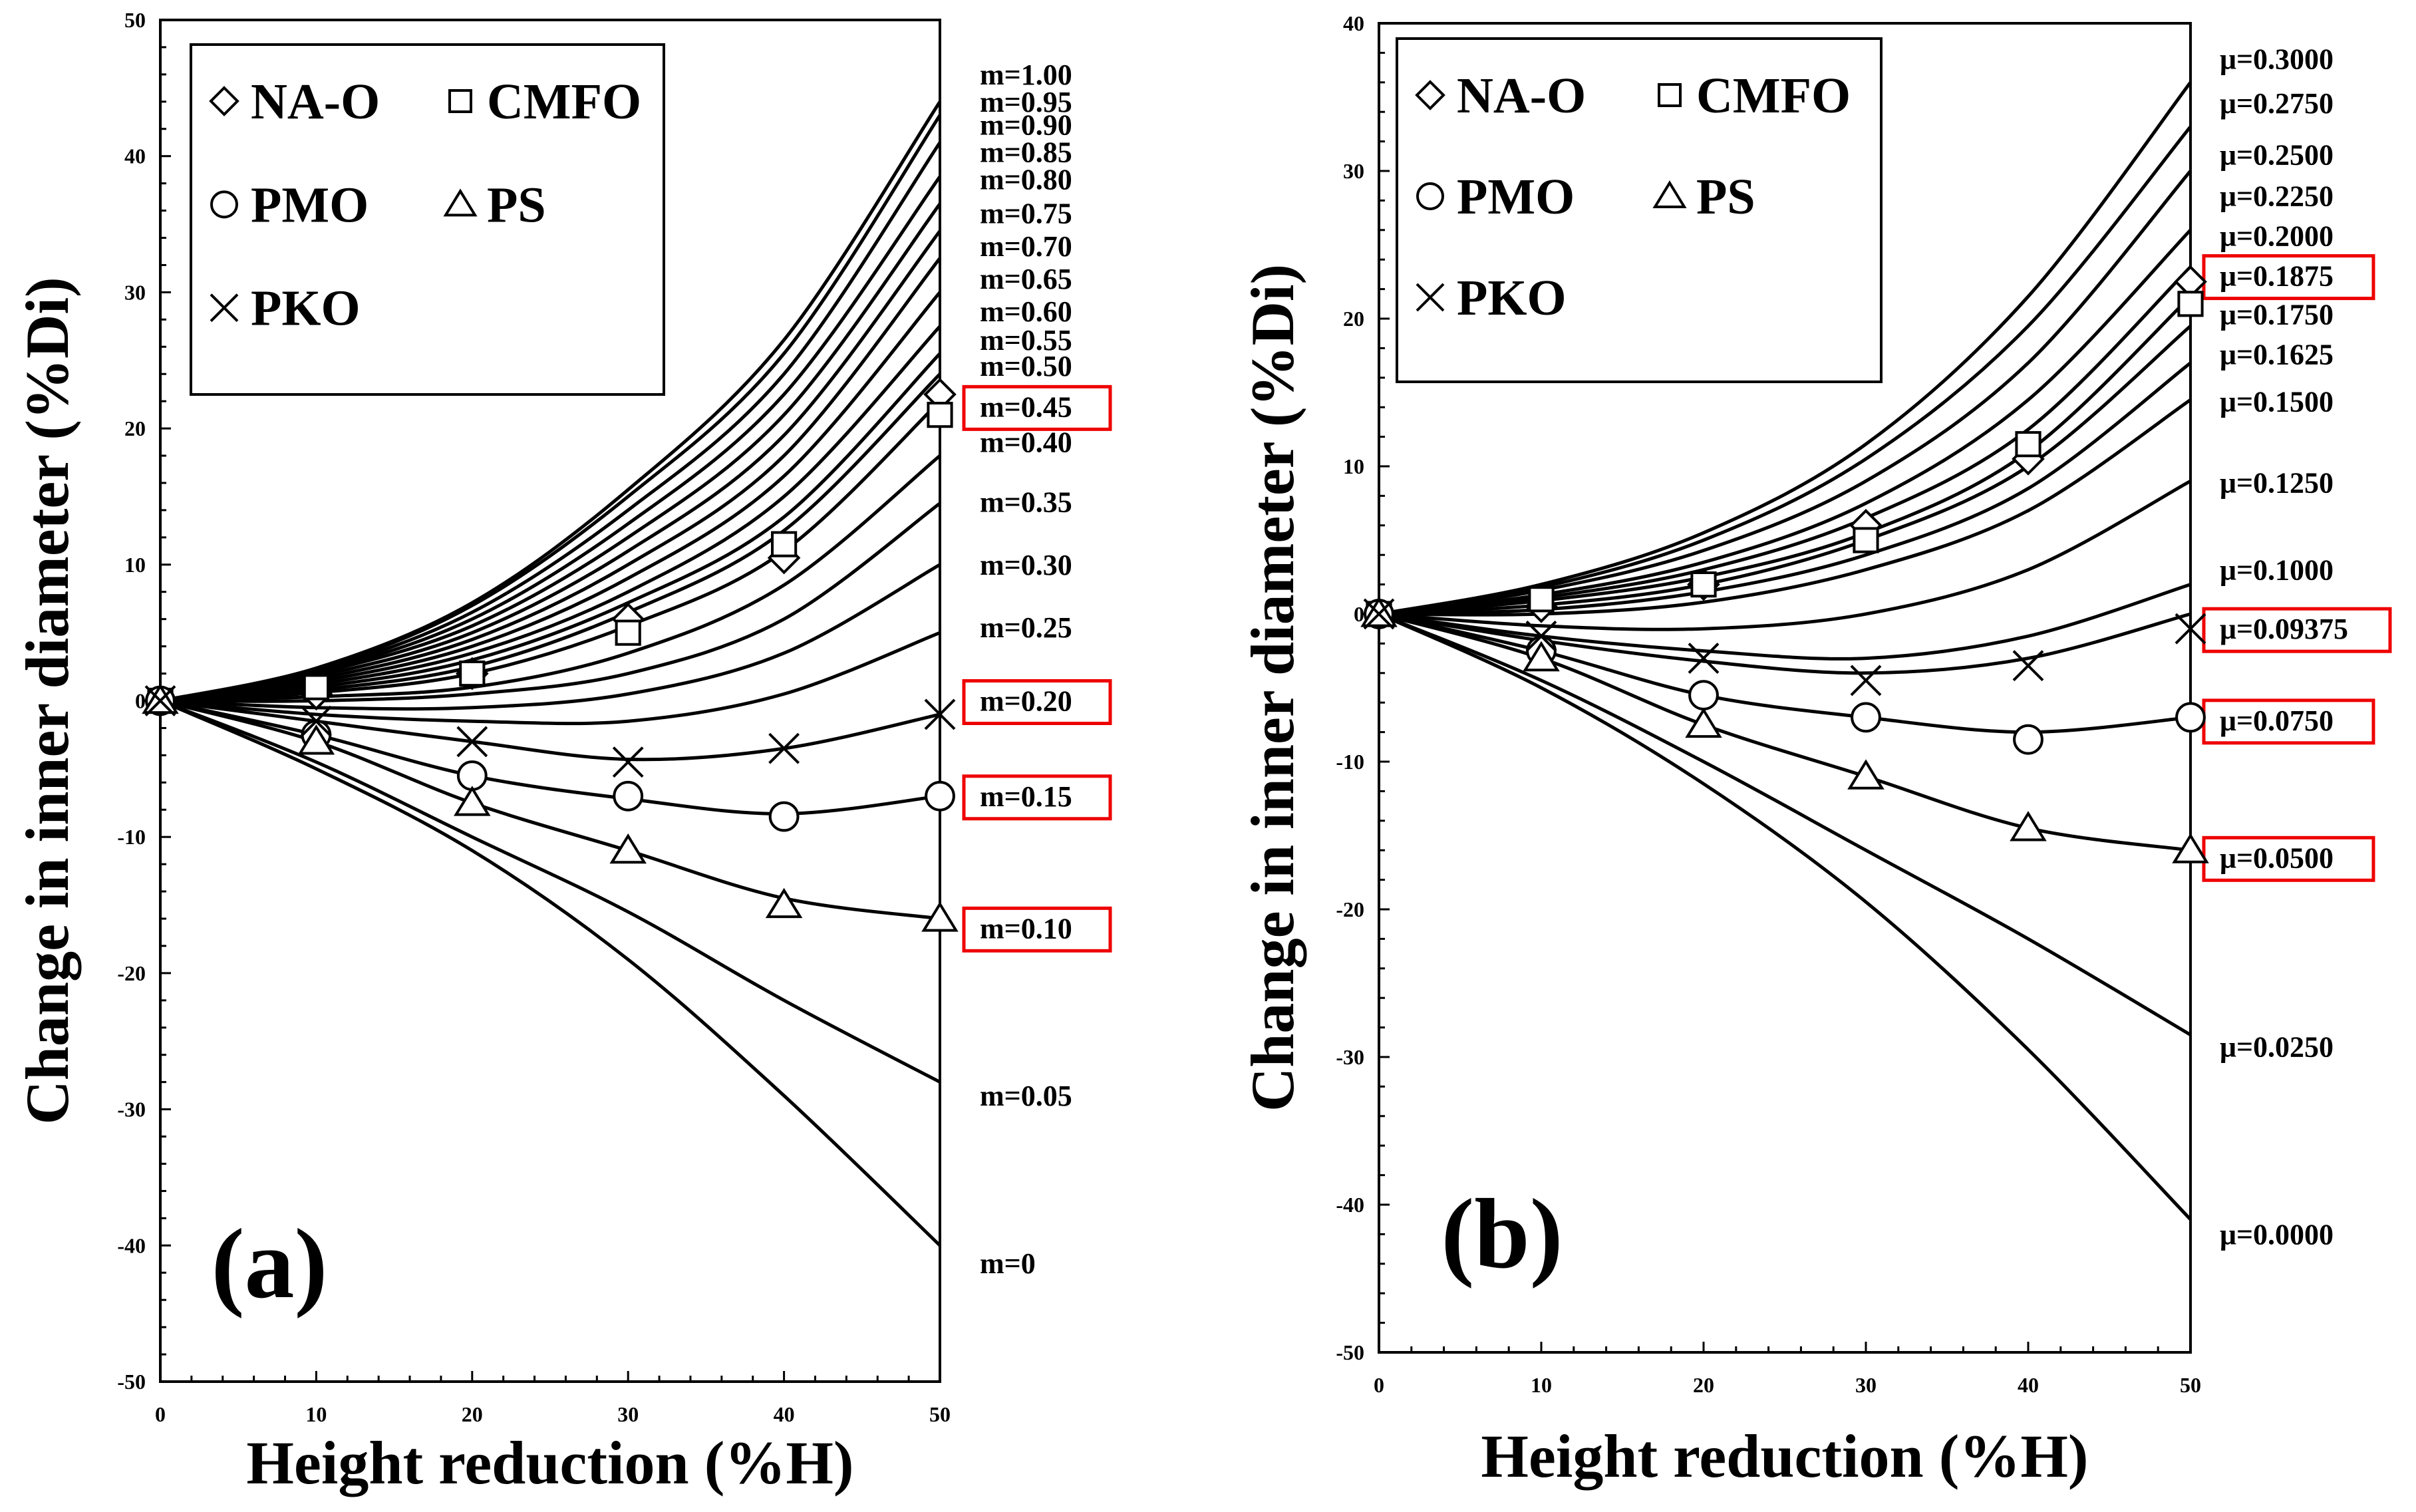  What do you see at coordinates (1026, 406) in the screenshot?
I see `curve-label: m=0.45` at bounding box center [1026, 406].